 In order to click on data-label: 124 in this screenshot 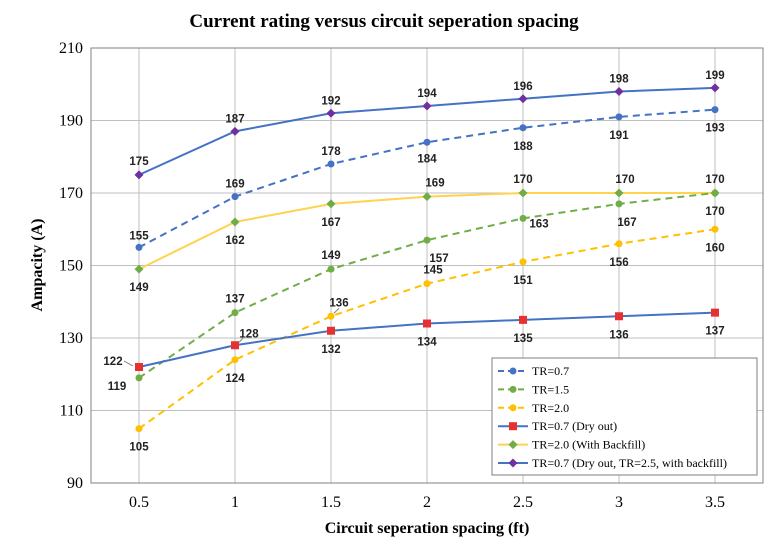, I will do `click(235, 379)`.